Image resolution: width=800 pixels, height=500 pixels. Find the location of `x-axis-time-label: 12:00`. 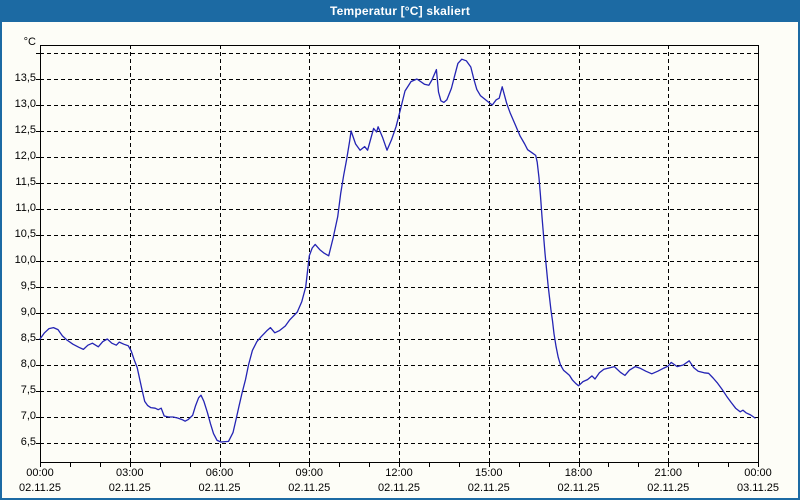

x-axis-time-label: 12:00 is located at coordinates (399, 473).